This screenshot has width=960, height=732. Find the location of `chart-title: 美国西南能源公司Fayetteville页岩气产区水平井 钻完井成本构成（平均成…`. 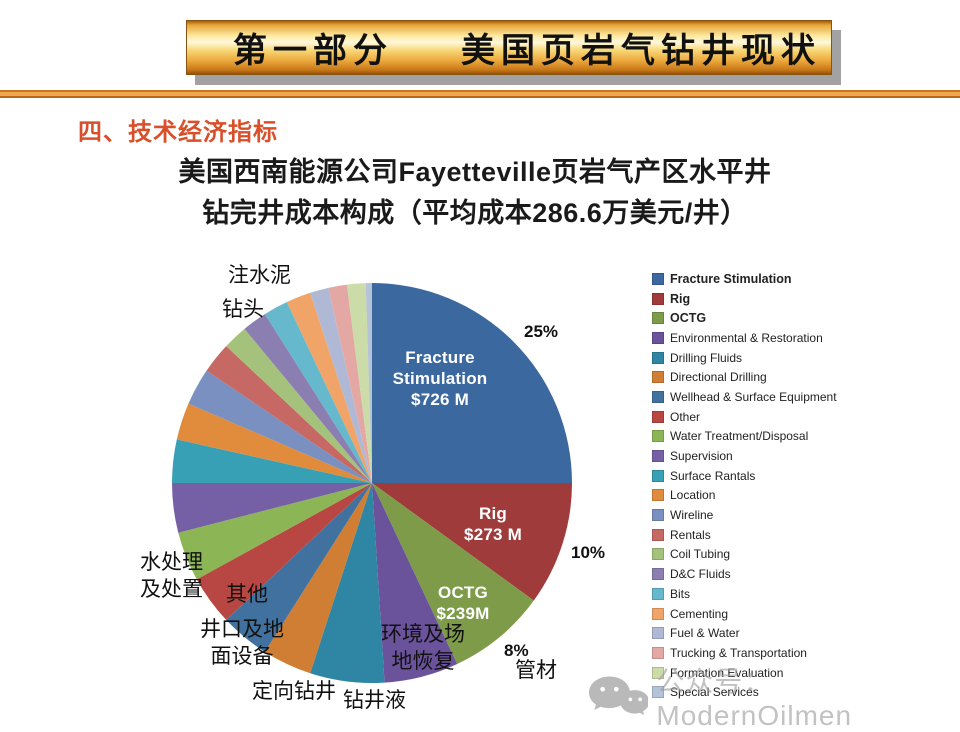

chart-title: 美国西南能源公司Fayetteville页岩气产区水平井 钻完井成本构成（平均成… is located at coordinates (475, 193).